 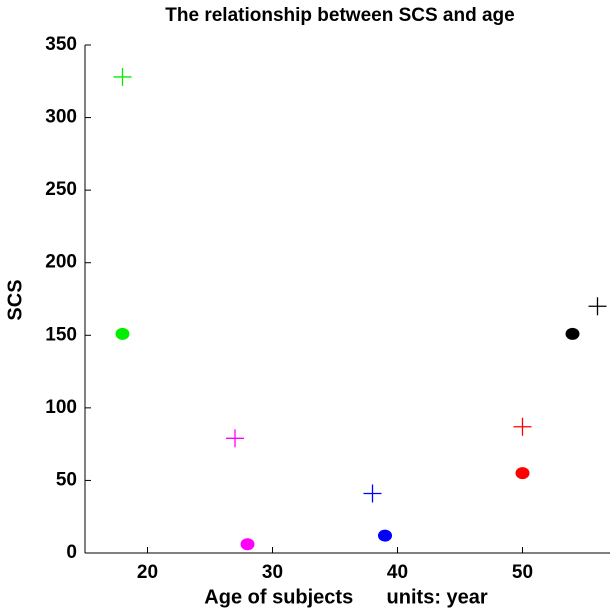 I want to click on x-tick-label: 50, so click(x=522, y=572).